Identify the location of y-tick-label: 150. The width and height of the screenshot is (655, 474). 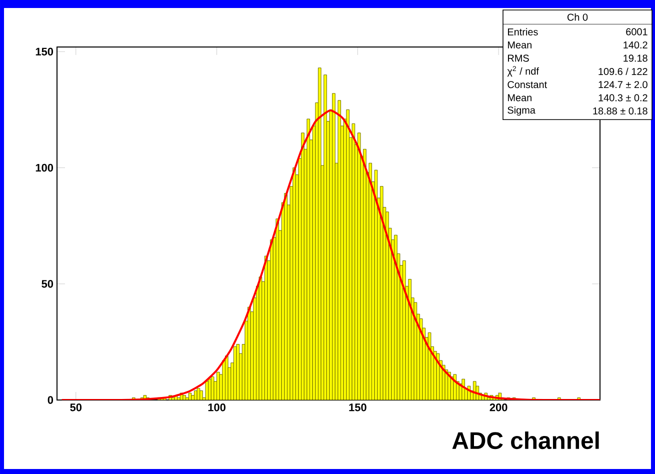
(45, 52).